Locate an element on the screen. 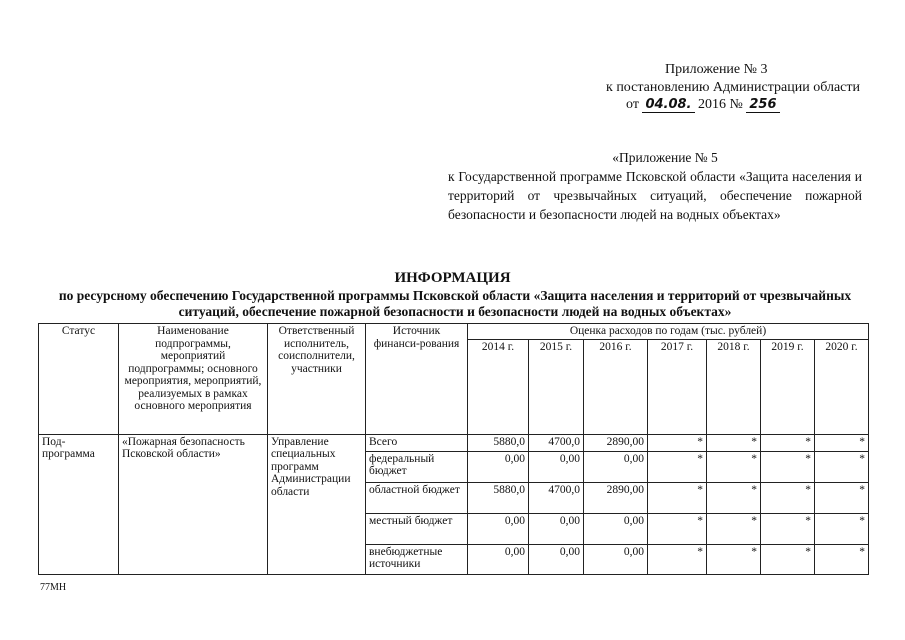 This screenshot has height=640, width=905. header-year: 2019 г. is located at coordinates (787, 386).